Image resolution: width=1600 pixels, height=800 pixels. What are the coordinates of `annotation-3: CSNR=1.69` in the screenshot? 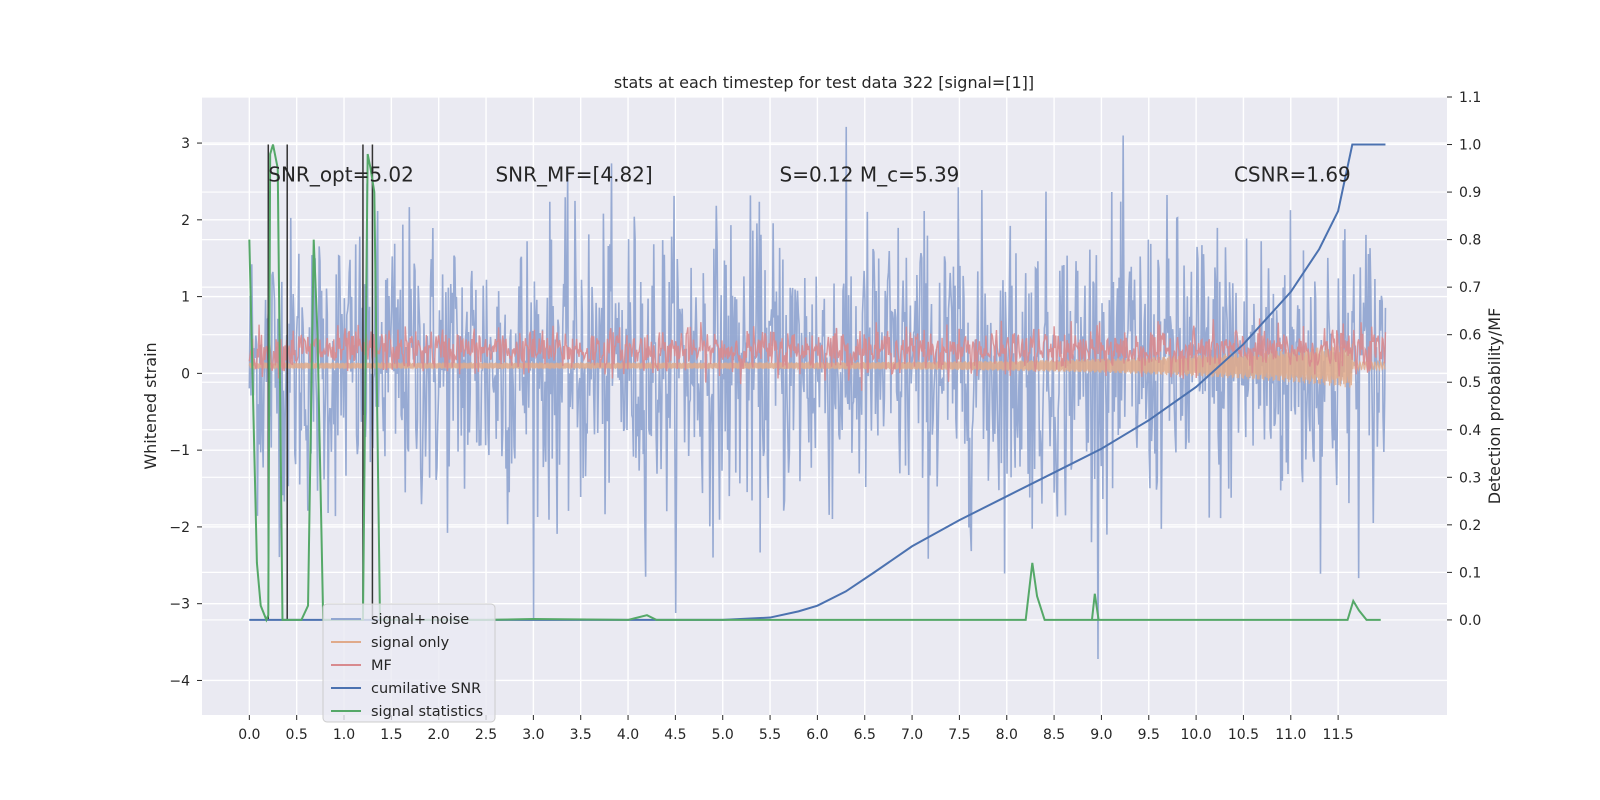 It's located at (1292, 174).